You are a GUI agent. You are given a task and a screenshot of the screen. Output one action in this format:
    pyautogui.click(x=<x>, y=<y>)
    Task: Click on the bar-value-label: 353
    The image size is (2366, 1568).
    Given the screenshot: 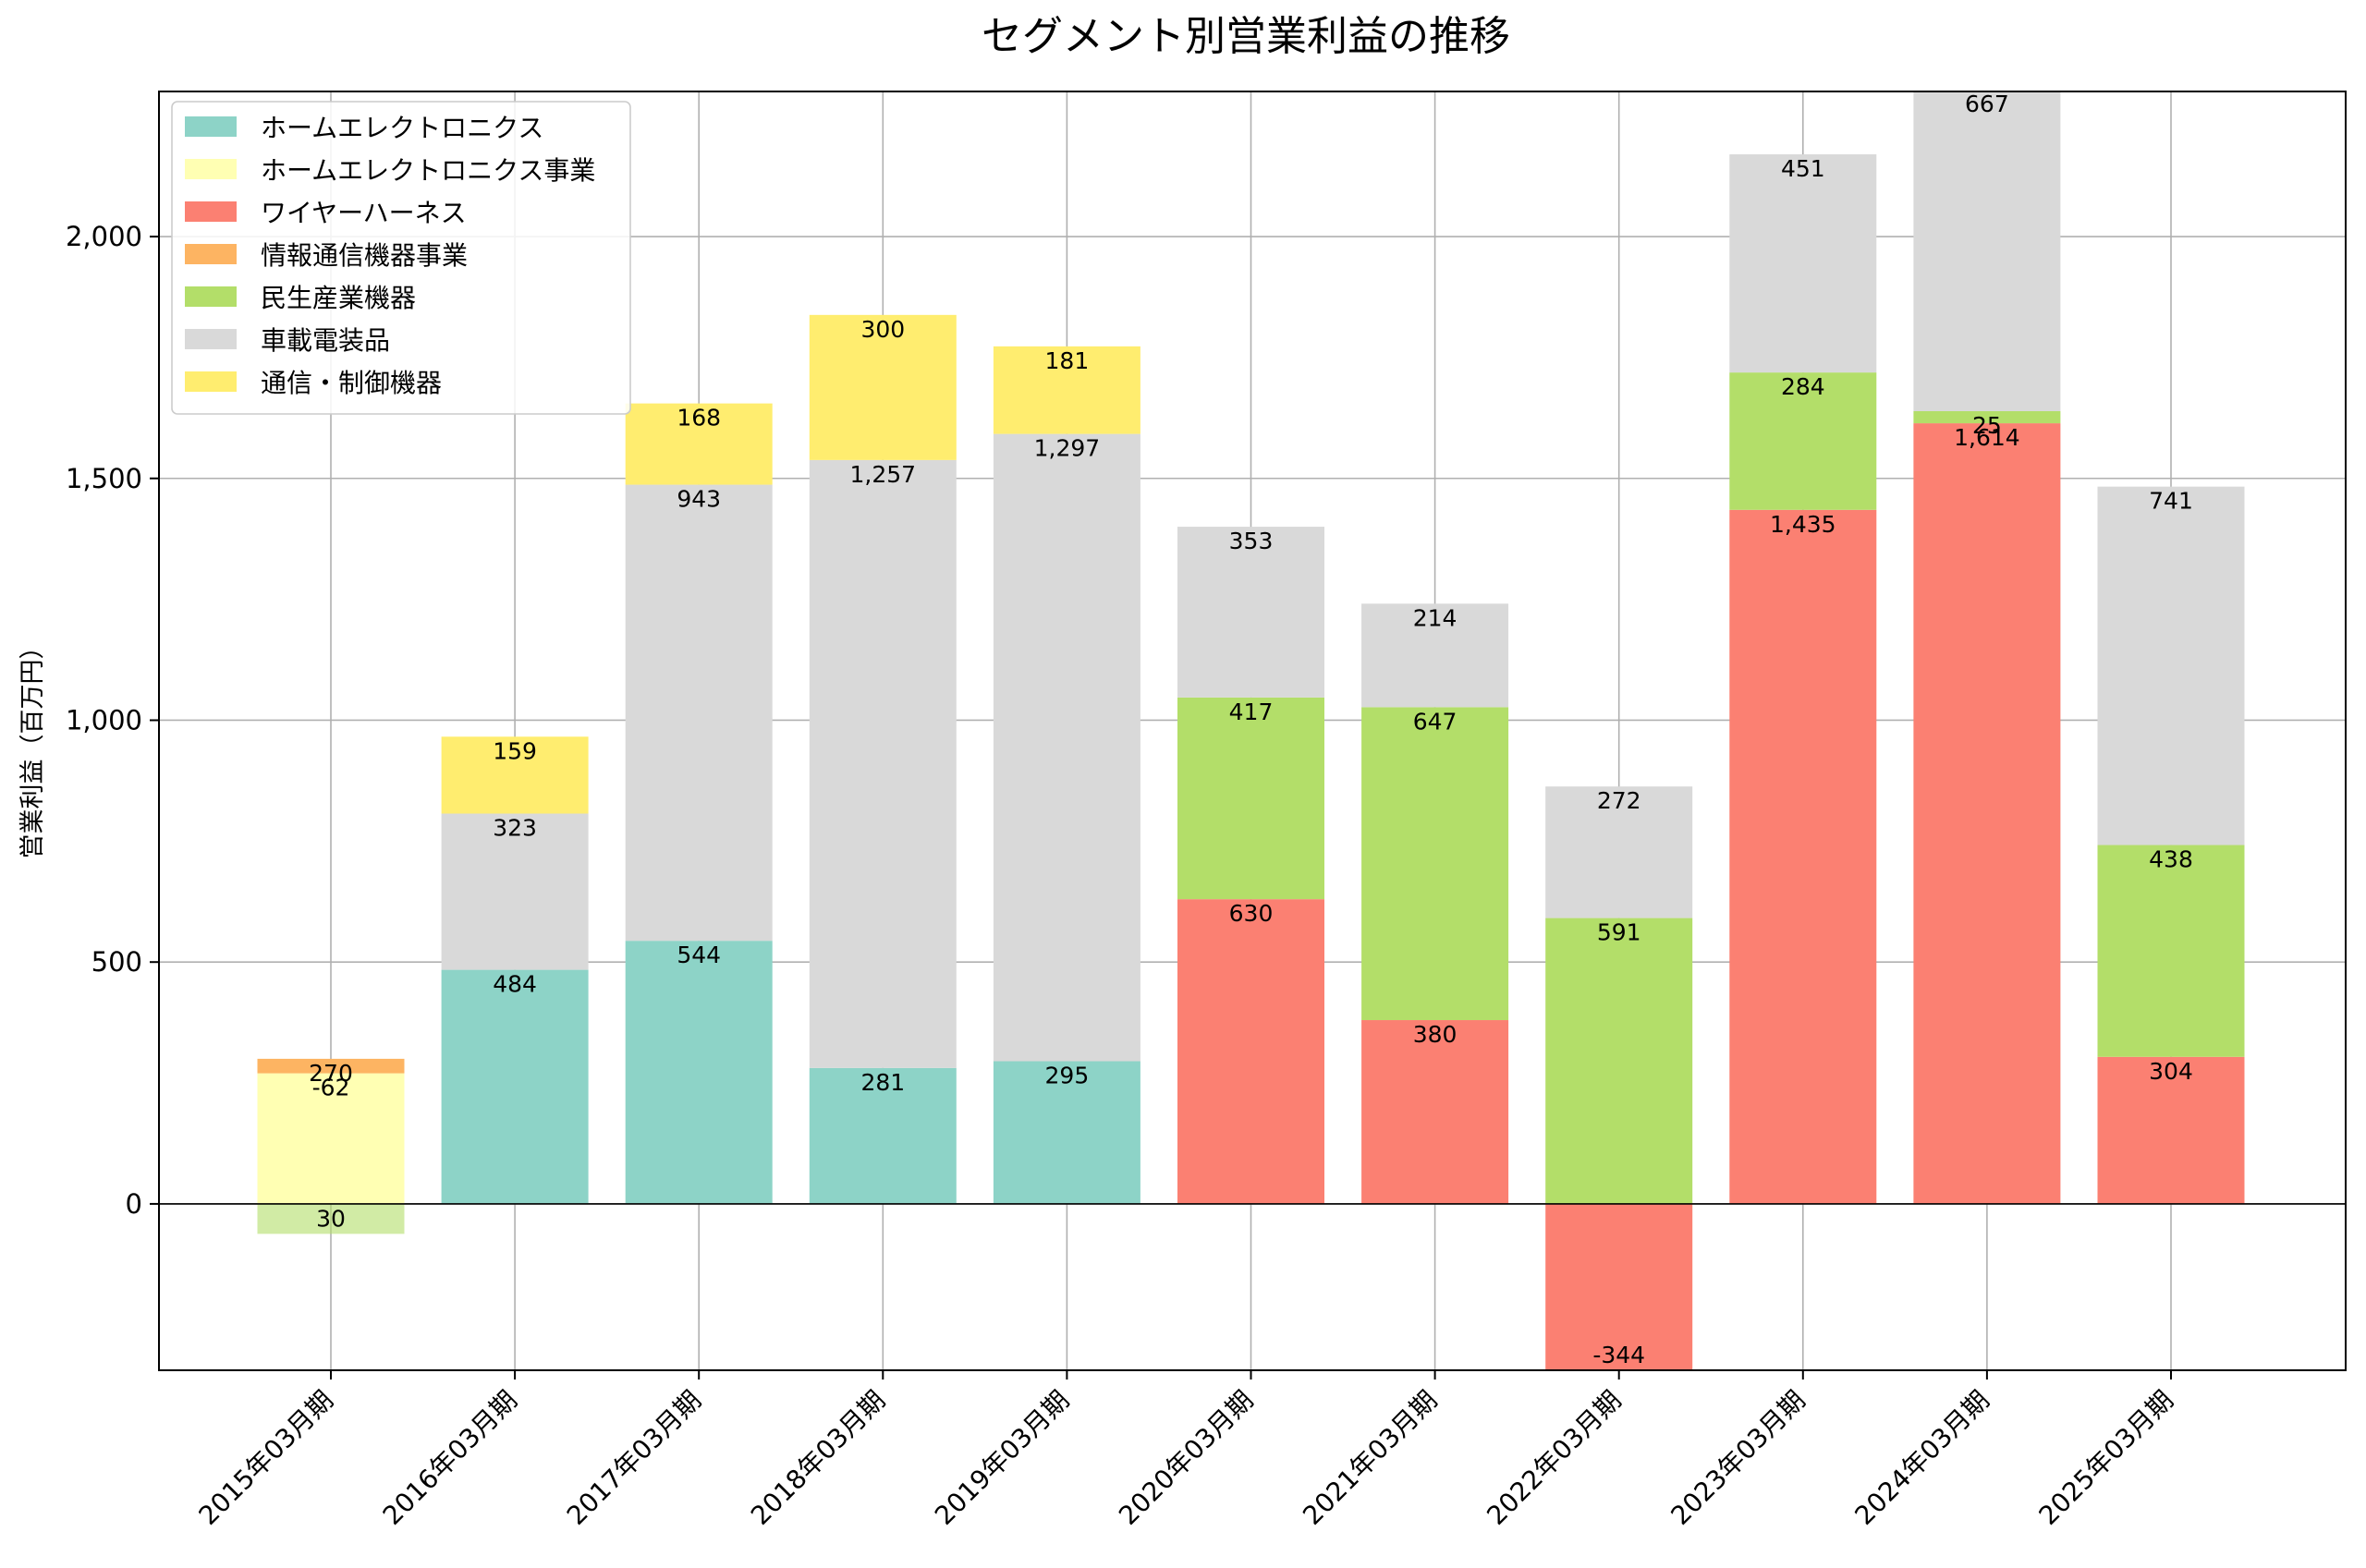 What is the action you would take?
    pyautogui.click(x=1251, y=541)
    